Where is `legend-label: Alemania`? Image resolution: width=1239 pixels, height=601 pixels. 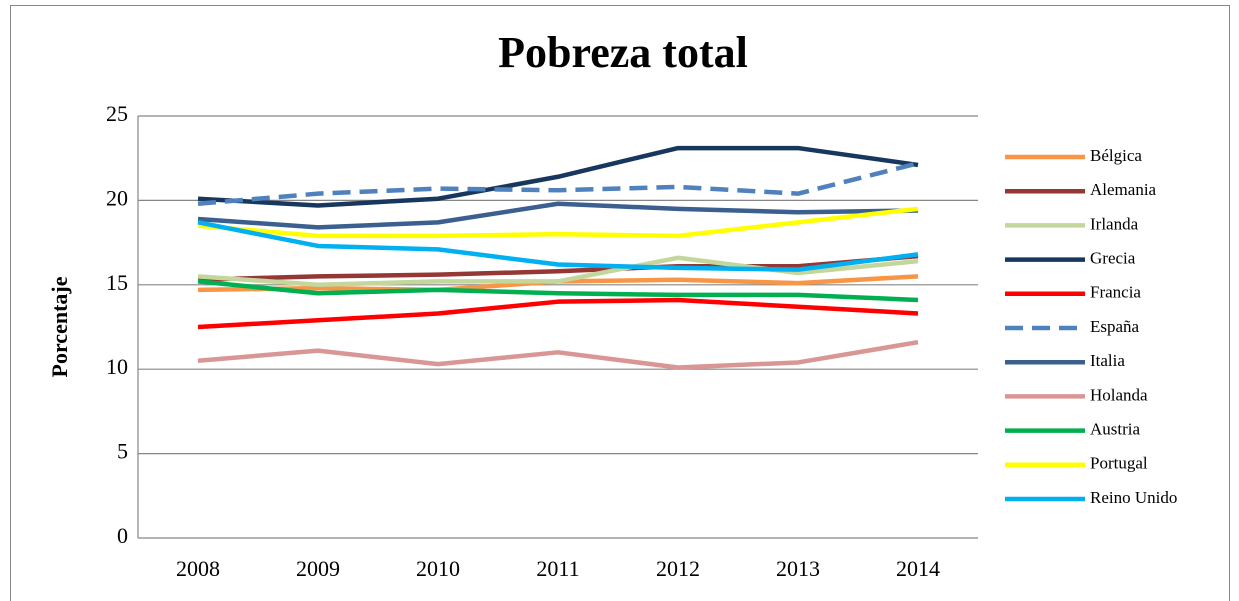
legend-label: Alemania is located at coordinates (1123, 189).